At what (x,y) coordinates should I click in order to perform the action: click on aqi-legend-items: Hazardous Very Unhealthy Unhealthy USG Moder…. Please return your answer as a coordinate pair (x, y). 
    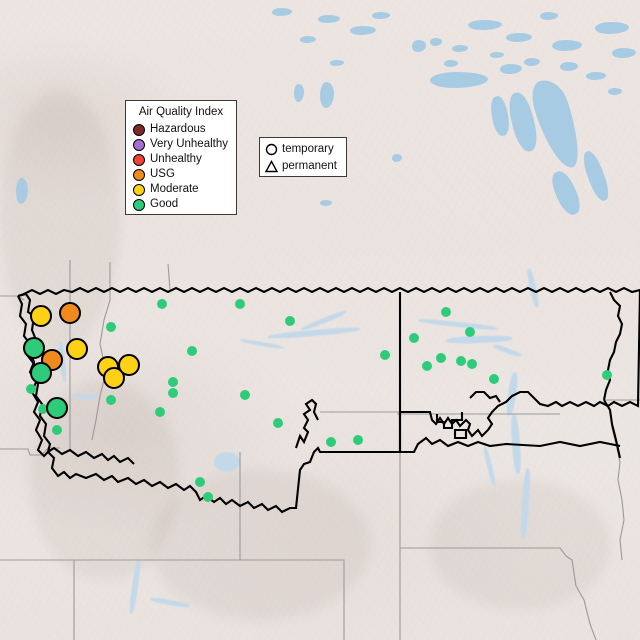
    Looking at the image, I should click on (181, 167).